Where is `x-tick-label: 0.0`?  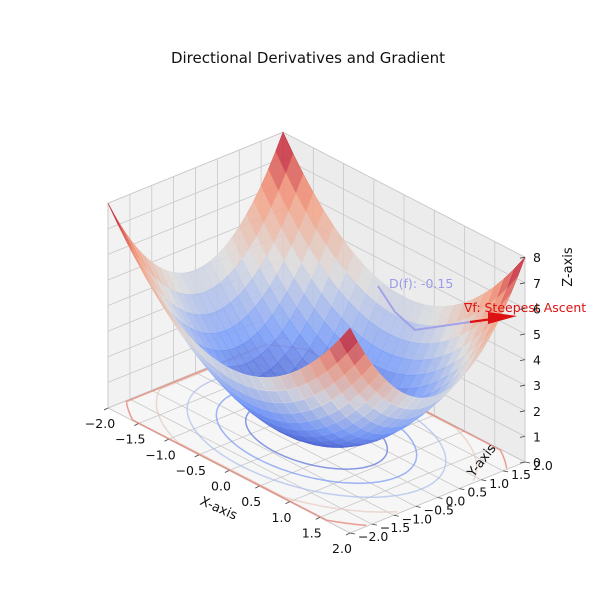
x-tick-label: 0.0 is located at coordinates (221, 486).